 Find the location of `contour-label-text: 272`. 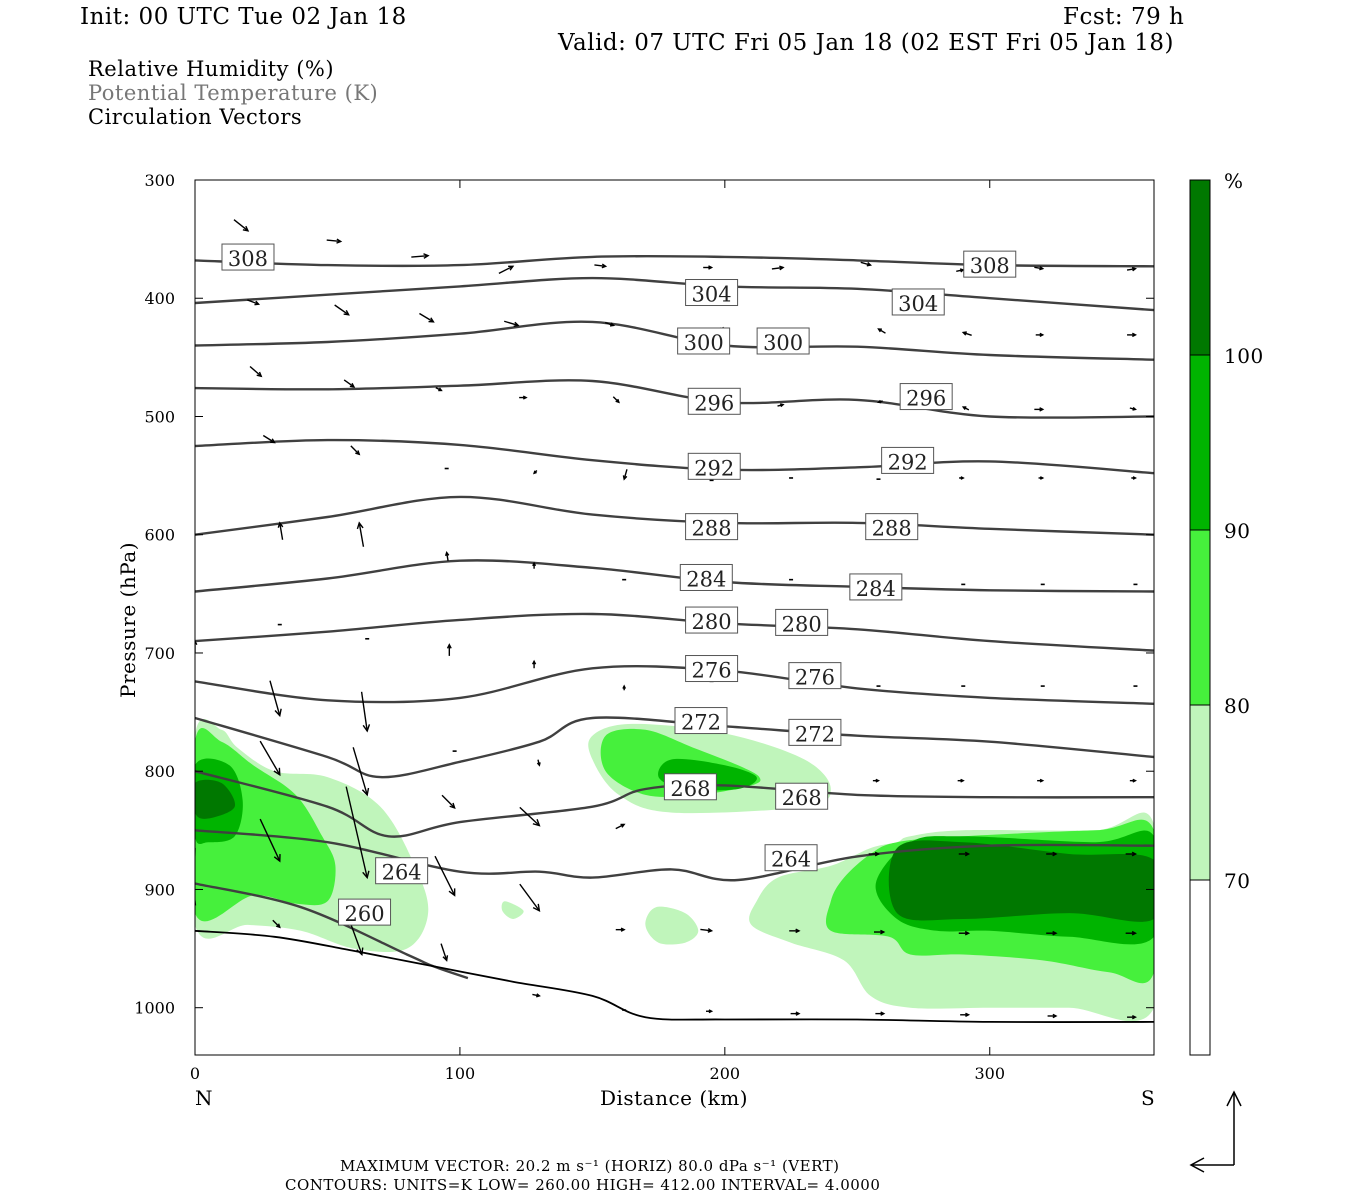

contour-label-text: 272 is located at coordinates (701, 723).